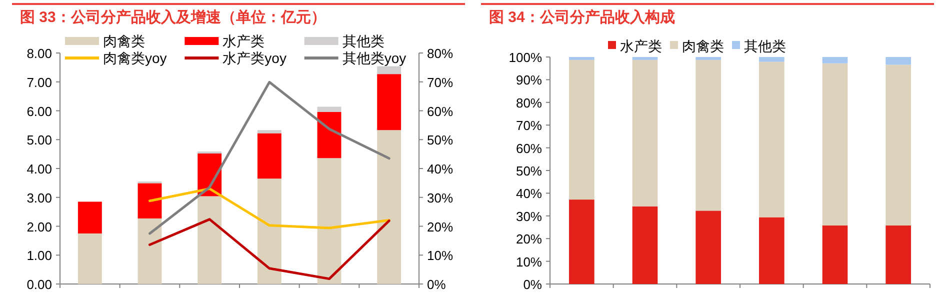 This screenshot has width=938, height=294. I want to click on y2-tick-label: 20%, so click(440, 226).